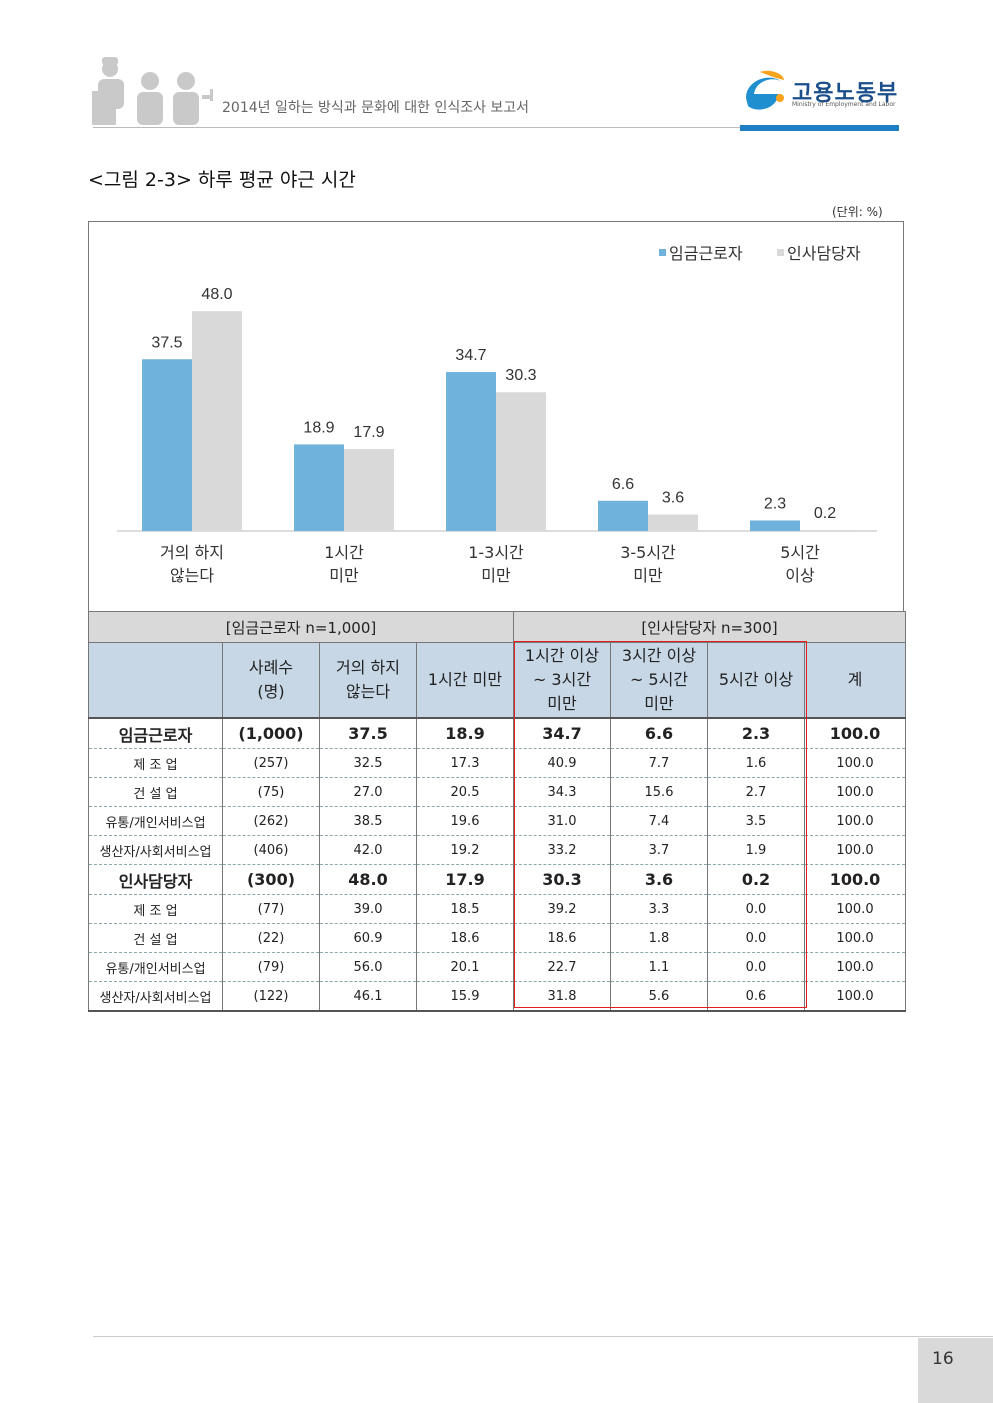 Image resolution: width=993 pixels, height=1403 pixels. What do you see at coordinates (344, 552) in the screenshot?
I see `category-label: 1시간` at bounding box center [344, 552].